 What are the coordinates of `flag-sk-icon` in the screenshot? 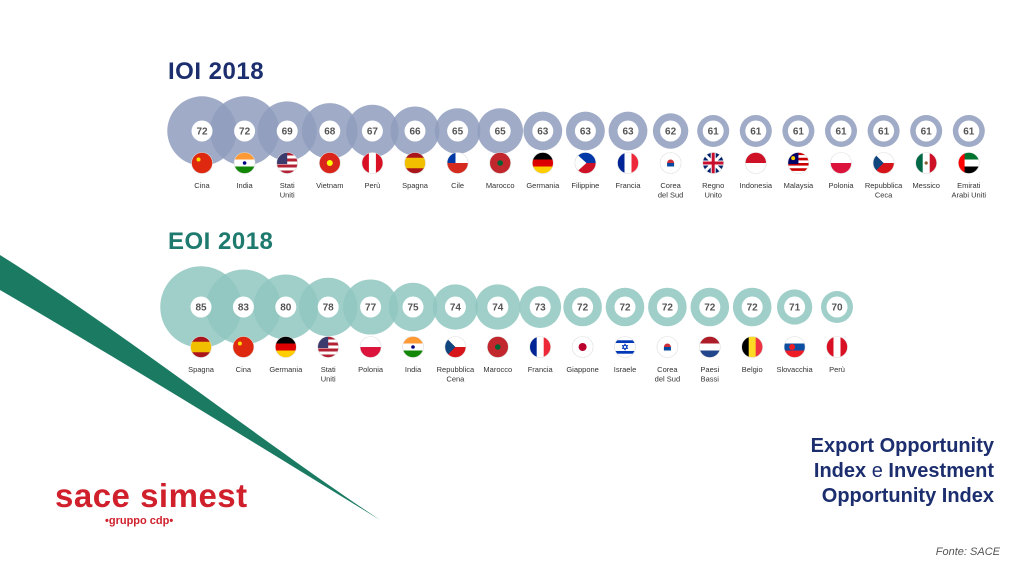 It's located at (794, 347).